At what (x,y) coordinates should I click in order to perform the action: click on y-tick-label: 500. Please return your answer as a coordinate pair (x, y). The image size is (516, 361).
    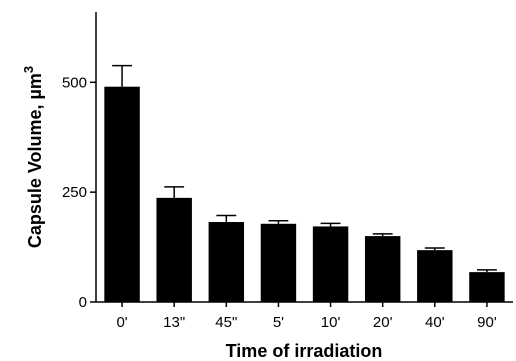
    Looking at the image, I should click on (74, 82).